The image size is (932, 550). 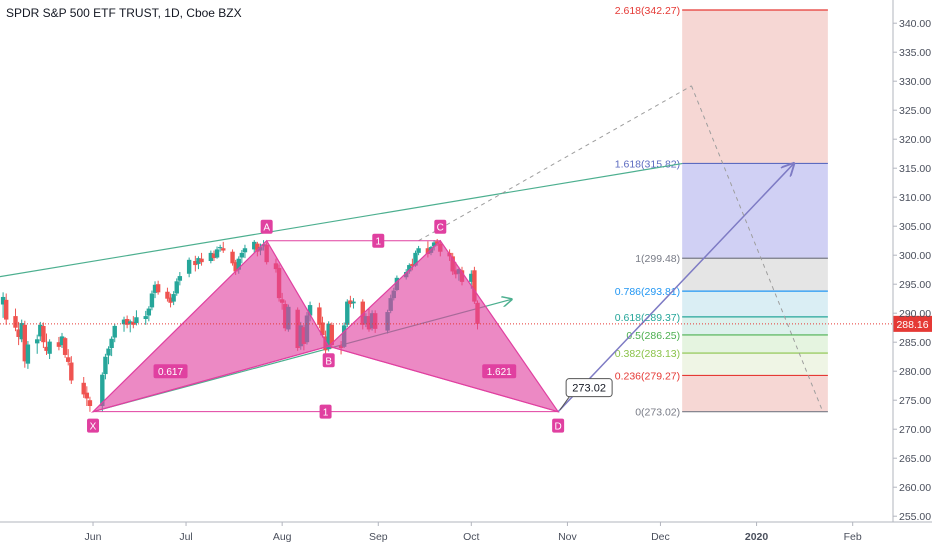 I want to click on y-tick-label: 275.00, so click(x=915, y=401).